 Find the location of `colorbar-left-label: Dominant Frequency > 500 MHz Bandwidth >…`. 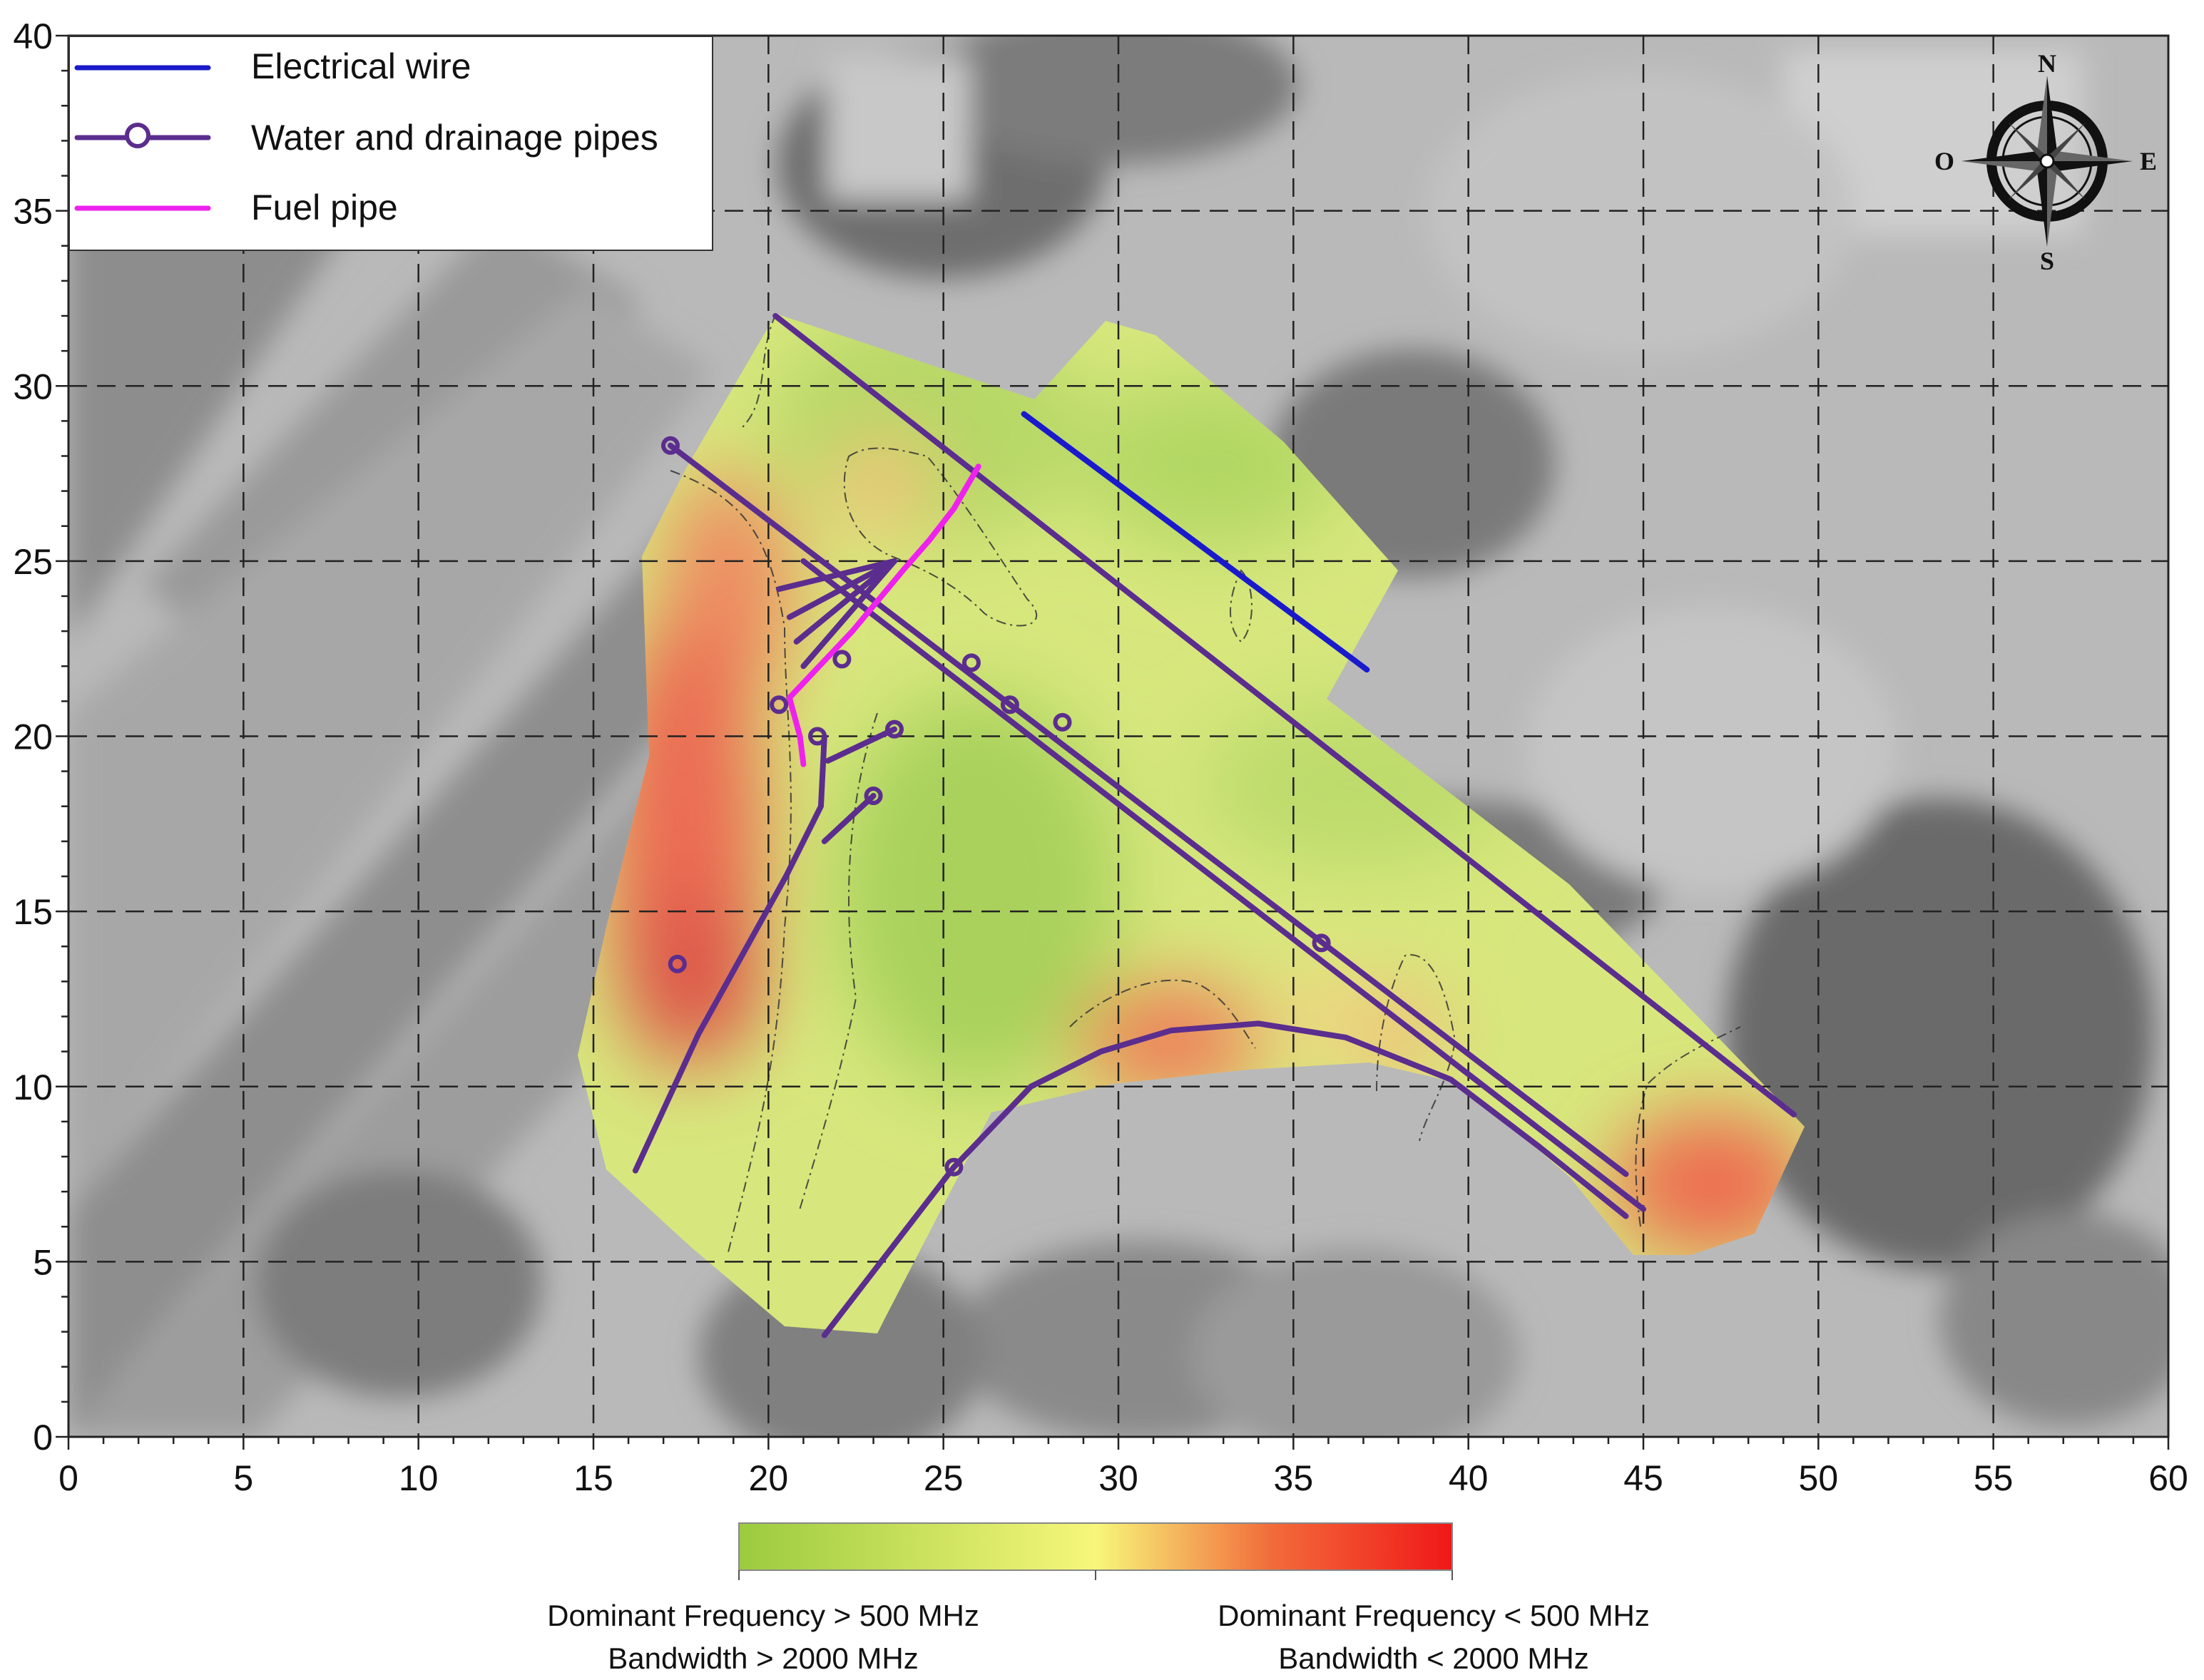

colorbar-left-label: Dominant Frequency > 500 MHz Bandwidth >… is located at coordinates (763, 1637).